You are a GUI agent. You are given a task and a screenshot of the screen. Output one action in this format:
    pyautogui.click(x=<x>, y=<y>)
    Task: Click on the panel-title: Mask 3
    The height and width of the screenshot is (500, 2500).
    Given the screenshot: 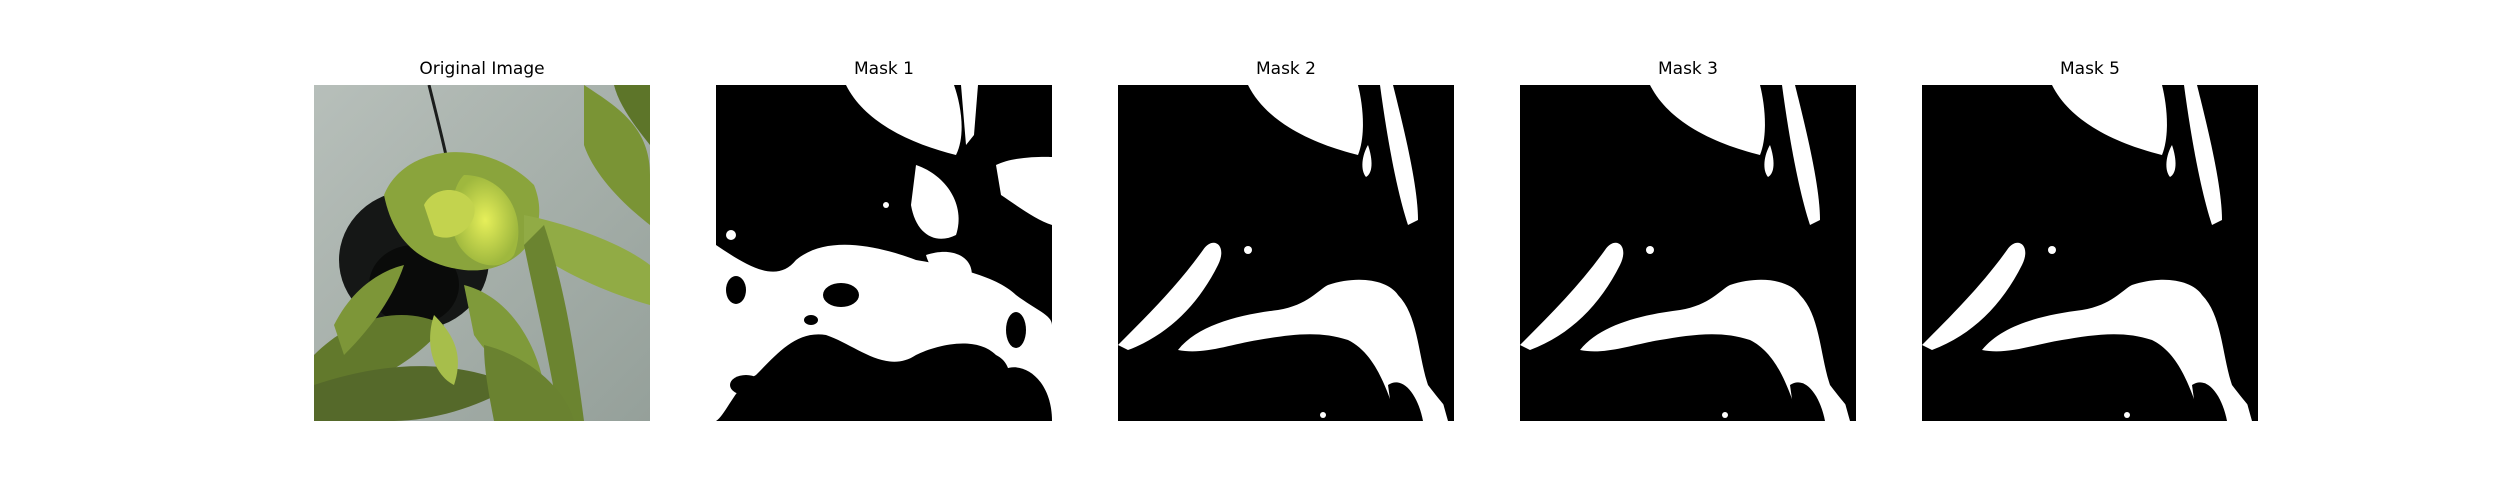 What is the action you would take?
    pyautogui.click(x=1687, y=69)
    